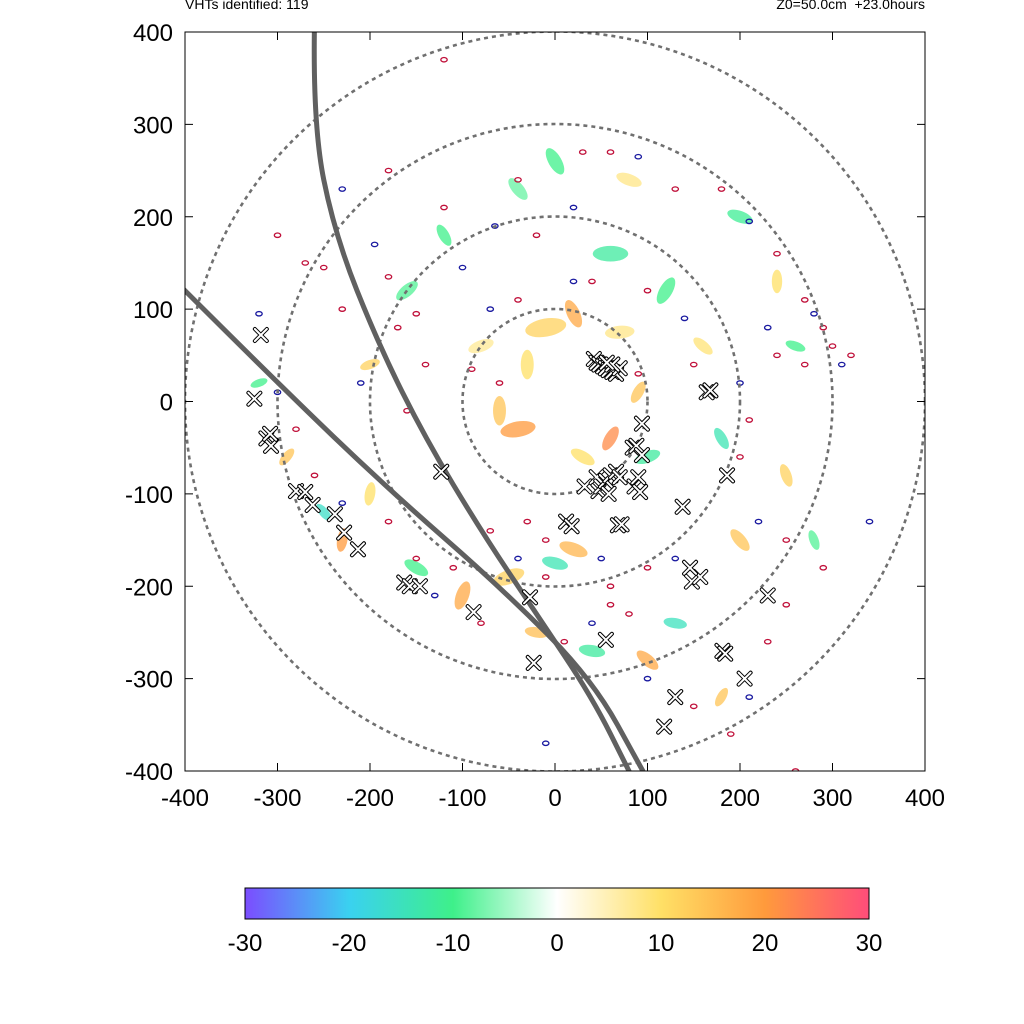  What do you see at coordinates (462, 798) in the screenshot?
I see `x-tick-label: -100` at bounding box center [462, 798].